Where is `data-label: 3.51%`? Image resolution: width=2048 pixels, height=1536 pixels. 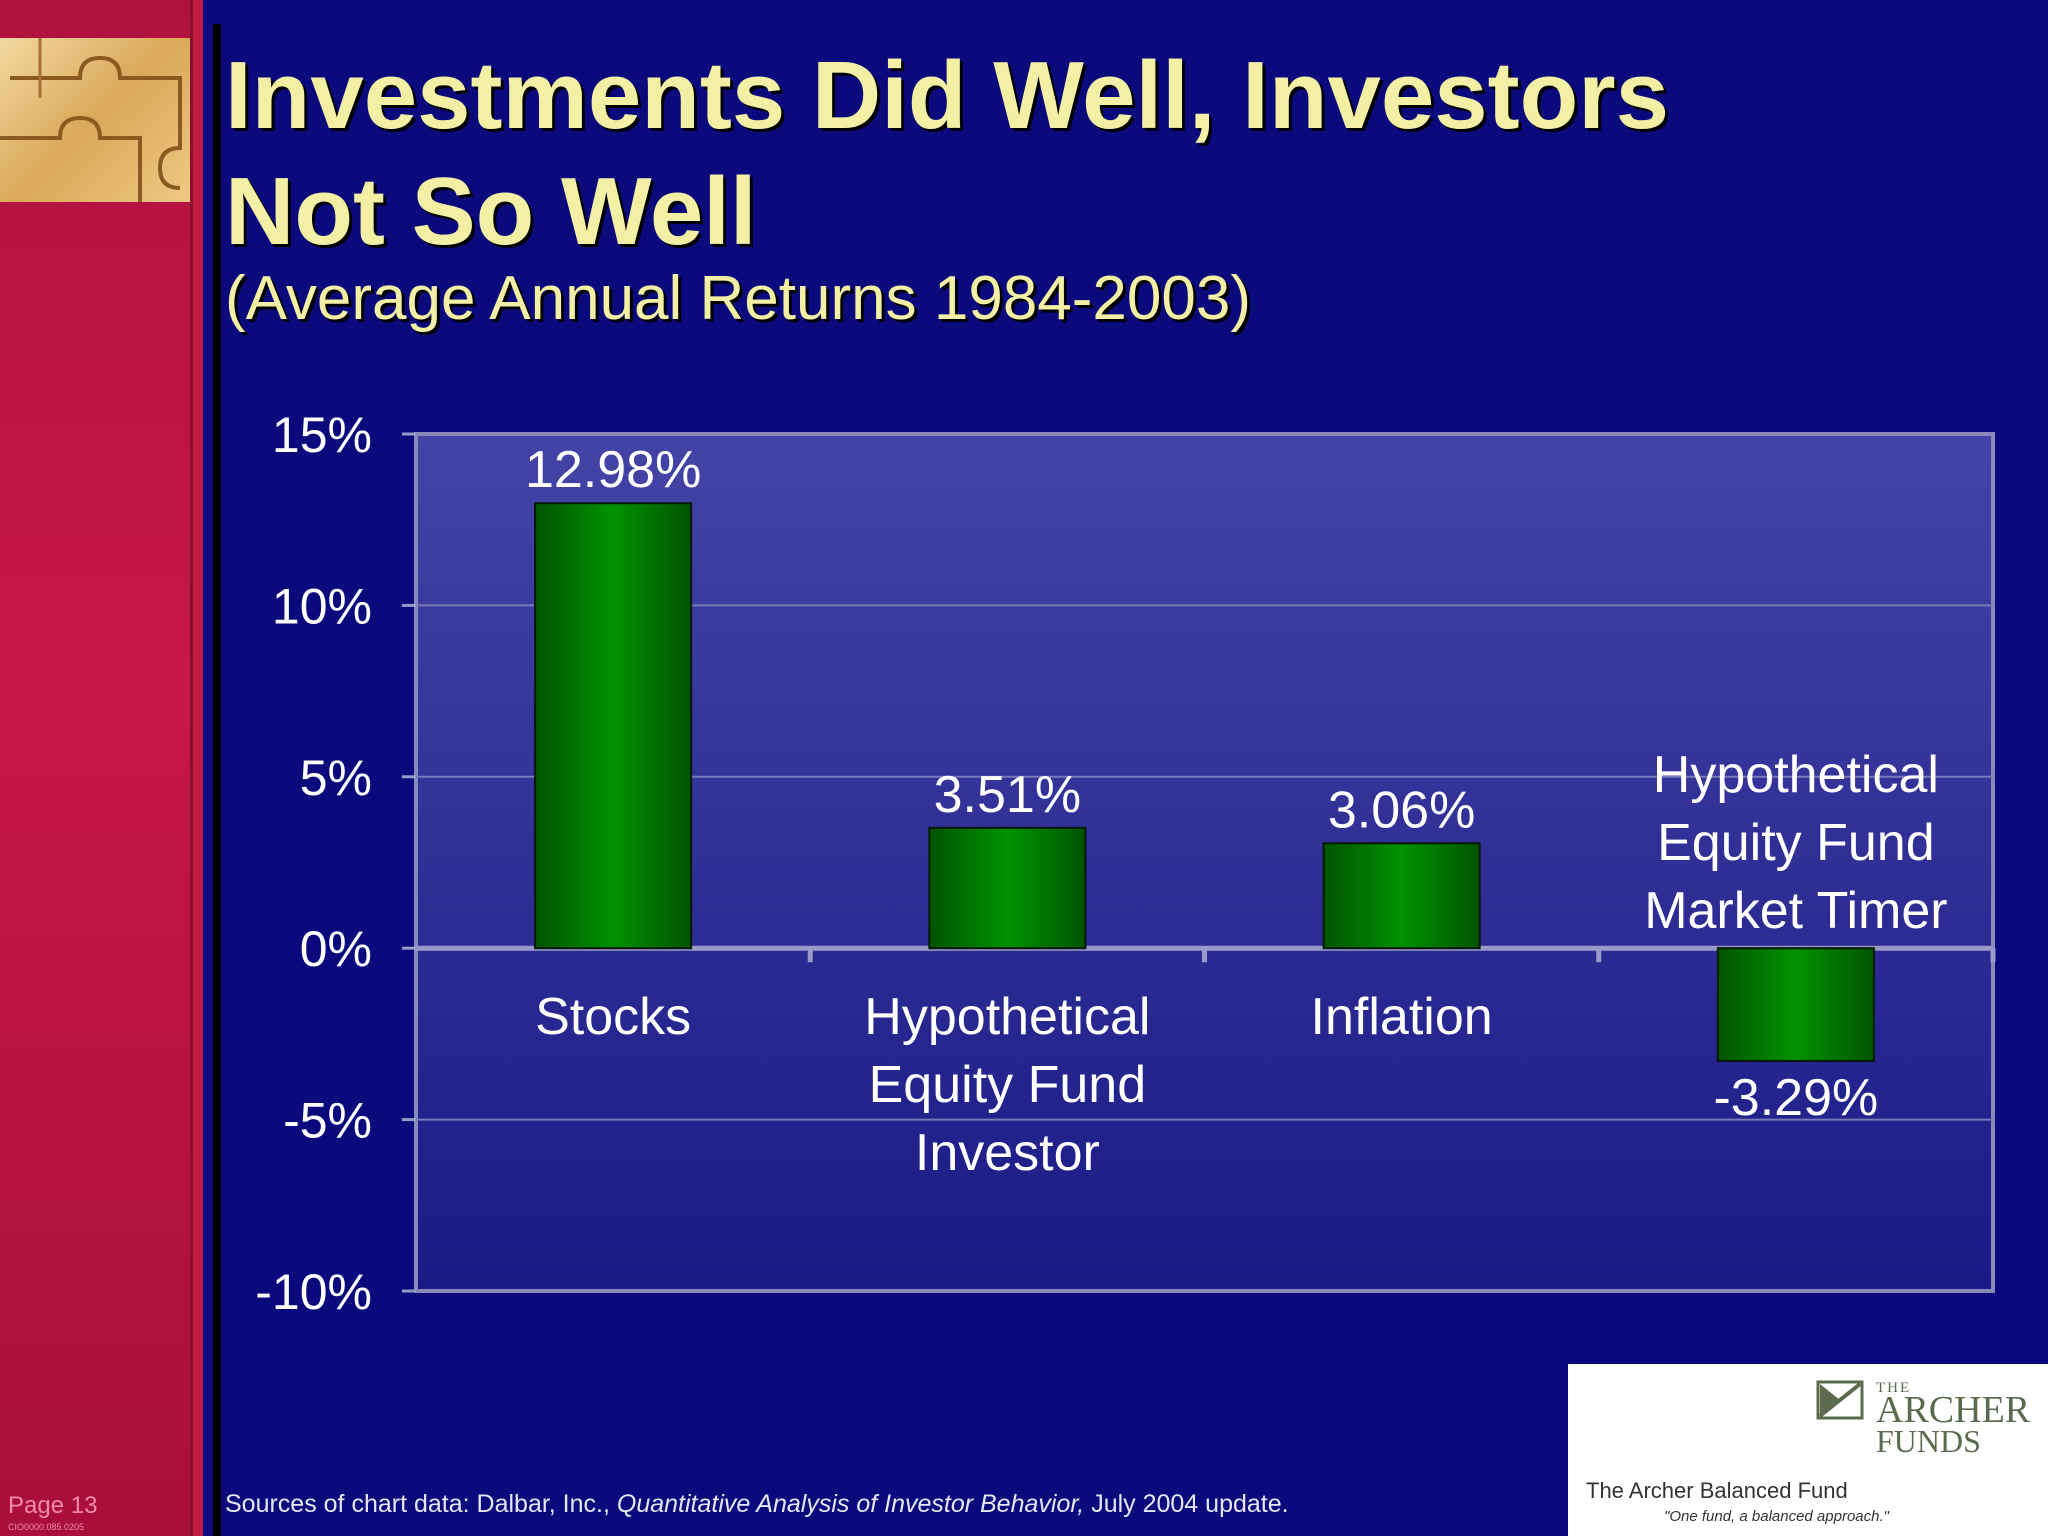
data-label: 3.51% is located at coordinates (1007, 795).